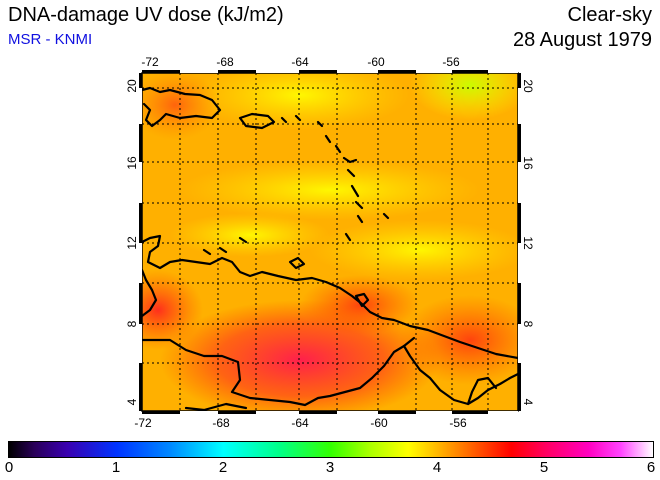 The width and height of the screenshot is (660, 480). What do you see at coordinates (132, 243) in the screenshot?
I see `lat-label-left-2: 12` at bounding box center [132, 243].